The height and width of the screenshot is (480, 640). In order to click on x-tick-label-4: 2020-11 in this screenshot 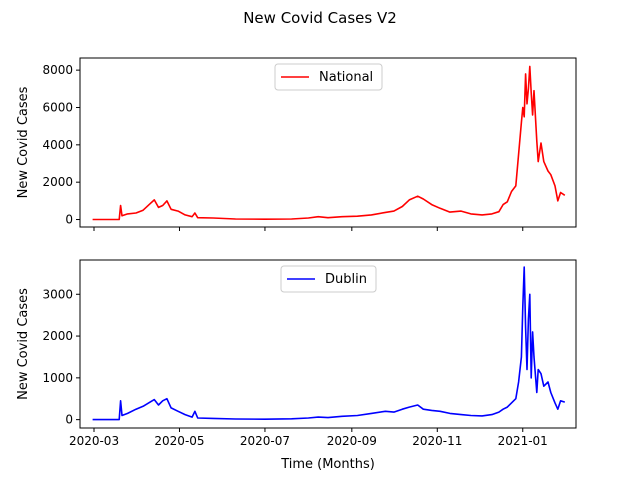, I will do `click(437, 441)`.